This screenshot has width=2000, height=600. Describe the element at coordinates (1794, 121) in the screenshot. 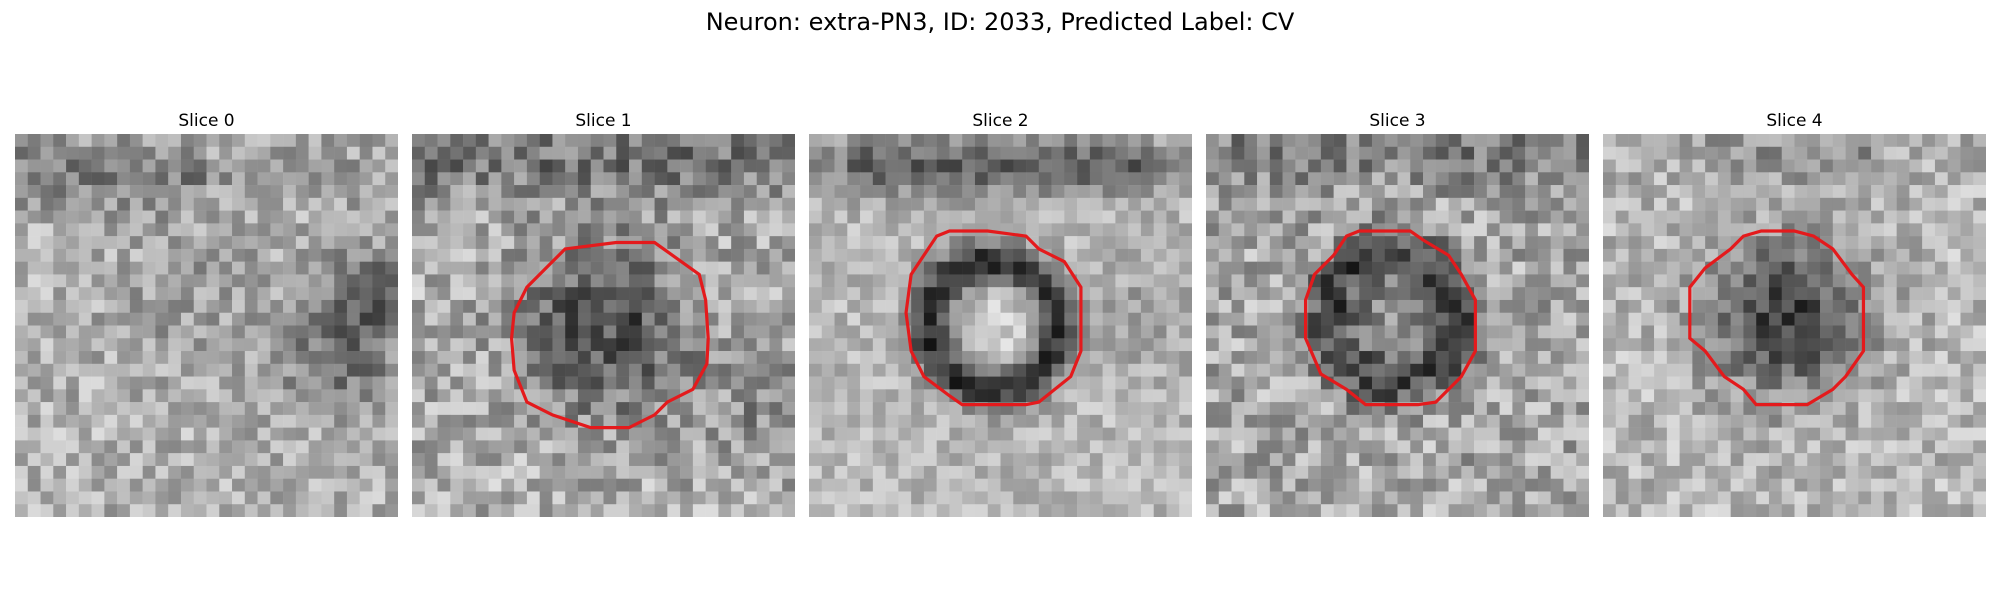

I see `slice-title-4: Slice 4` at that location.